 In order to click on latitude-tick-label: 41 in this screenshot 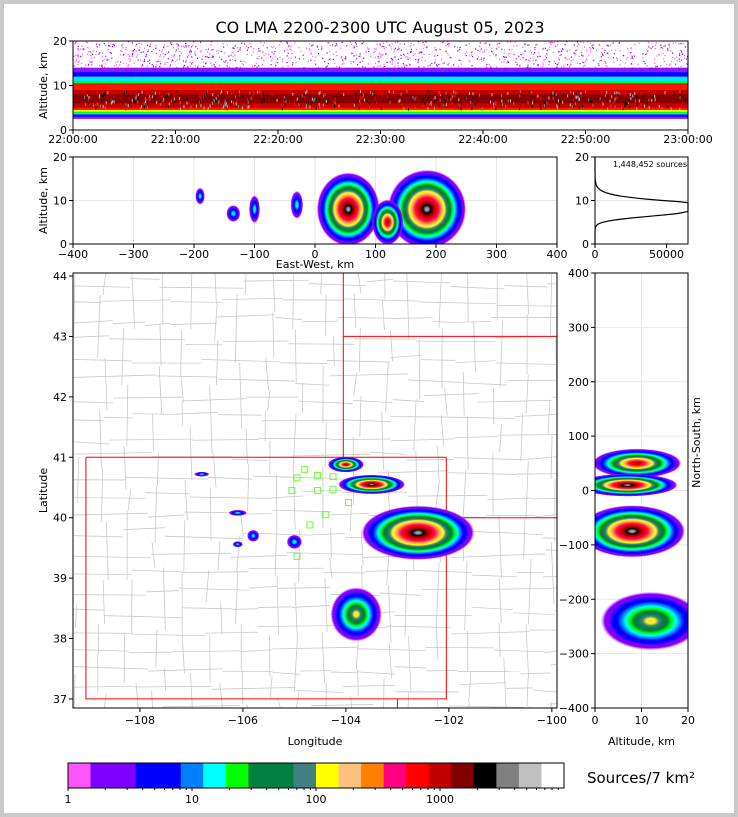, I will do `click(60, 457)`.